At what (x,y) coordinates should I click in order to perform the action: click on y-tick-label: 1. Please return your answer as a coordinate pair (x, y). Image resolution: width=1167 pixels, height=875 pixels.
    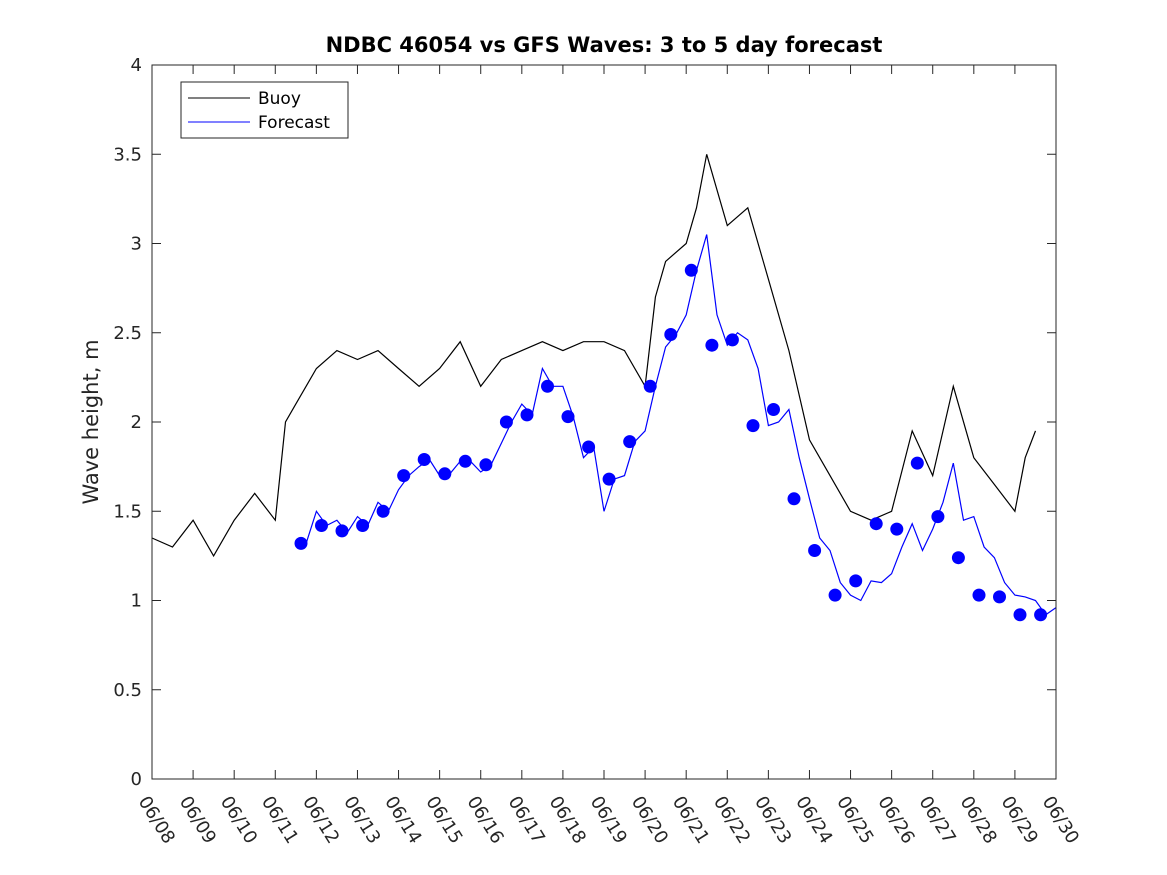
    Looking at the image, I should click on (136, 601).